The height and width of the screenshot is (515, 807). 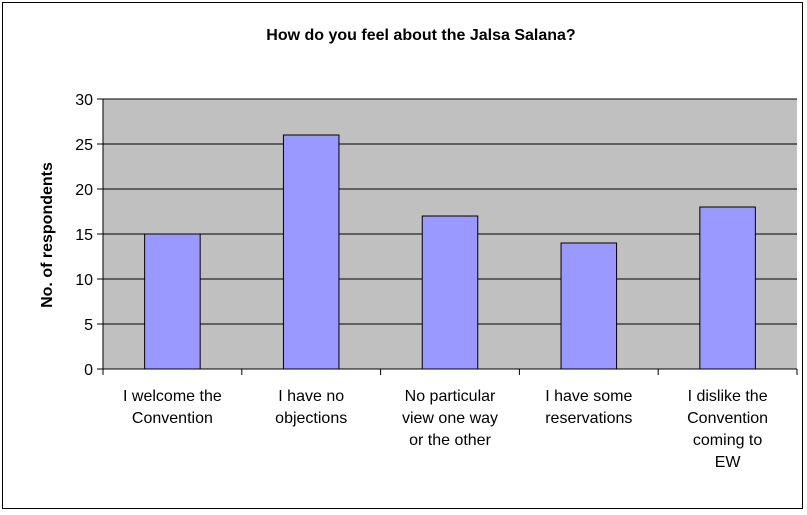 I want to click on x-tick-label: I dislike the Convention coming to EW, so click(x=727, y=429).